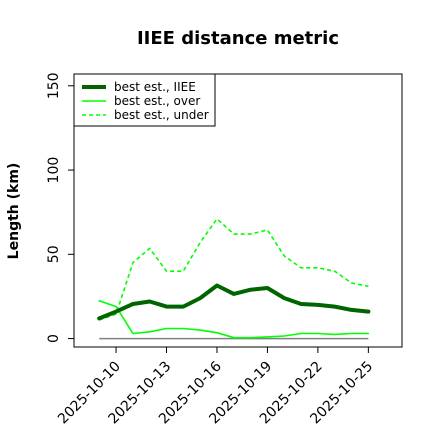 The image size is (440, 440). Describe the element at coordinates (54, 170) in the screenshot. I see `y-tick-label: 100` at that location.